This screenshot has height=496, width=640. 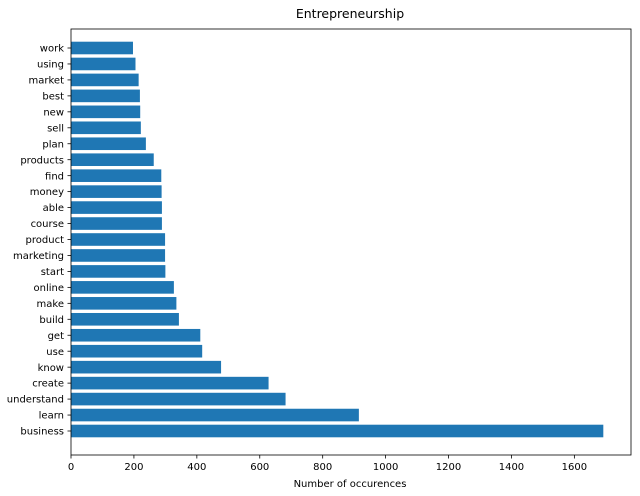 I want to click on x-tick-label: 0, so click(x=71, y=467).